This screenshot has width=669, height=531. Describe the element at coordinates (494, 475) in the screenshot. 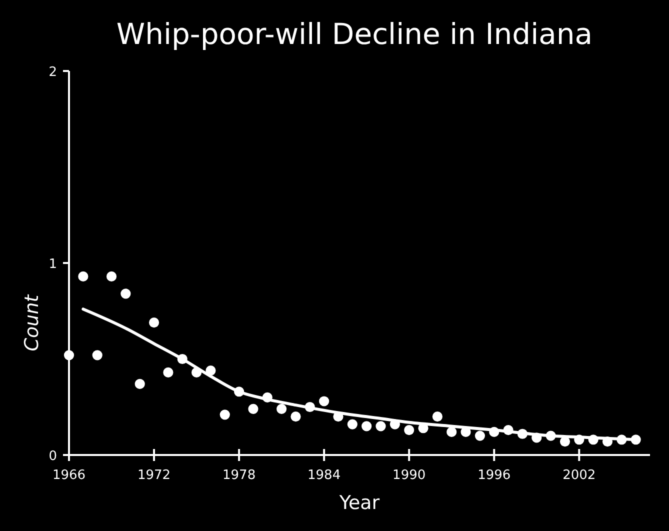

I see `x-tick-label: 1996` at that location.